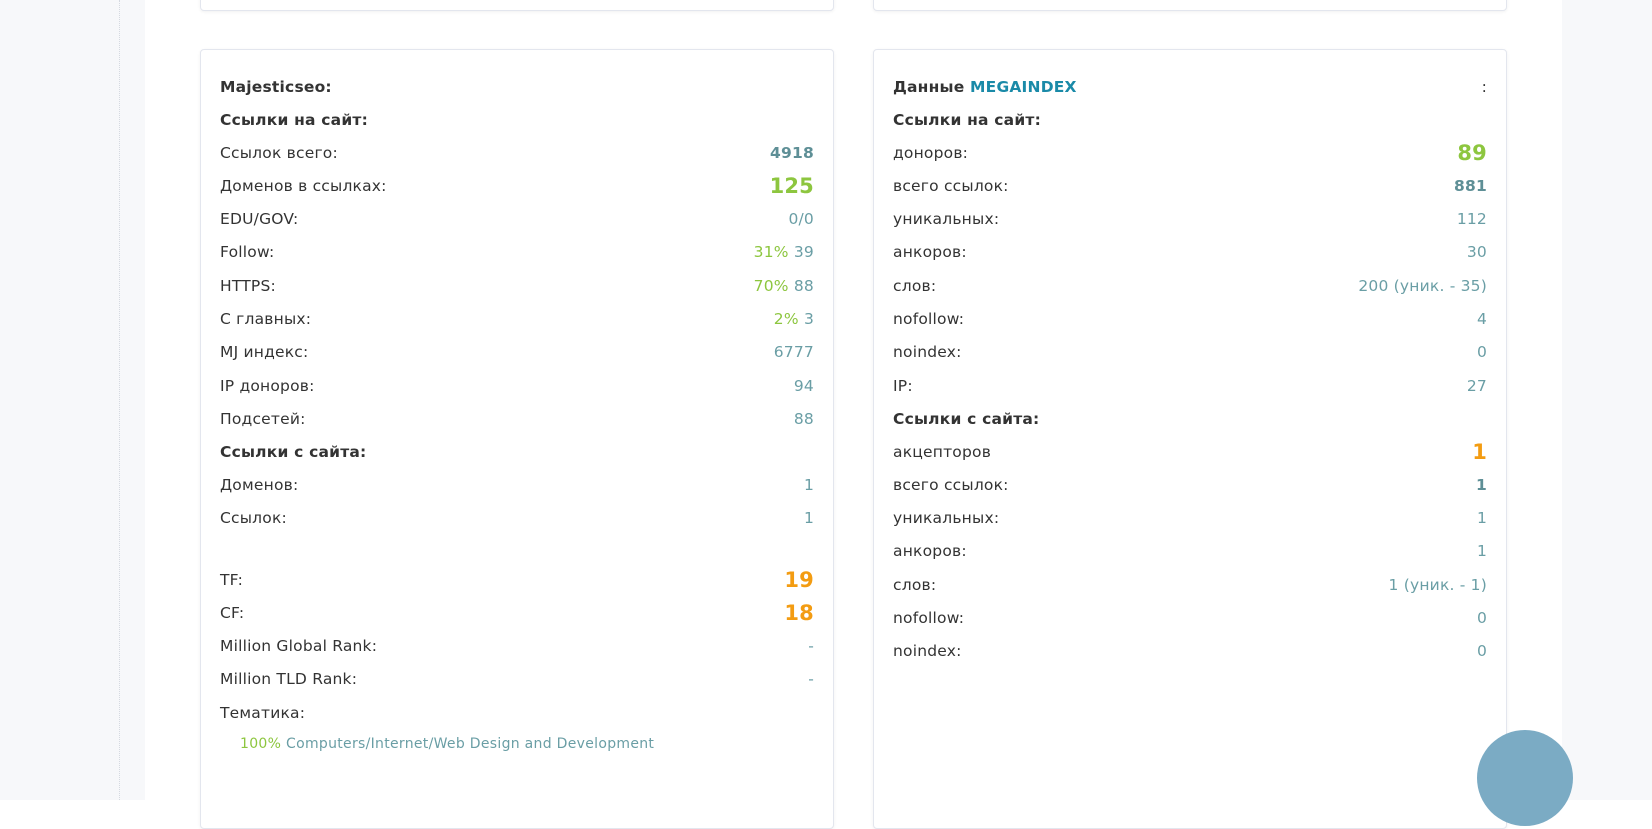 This screenshot has height=829, width=1652. What do you see at coordinates (799, 580) in the screenshot?
I see `stat-value: 19` at bounding box center [799, 580].